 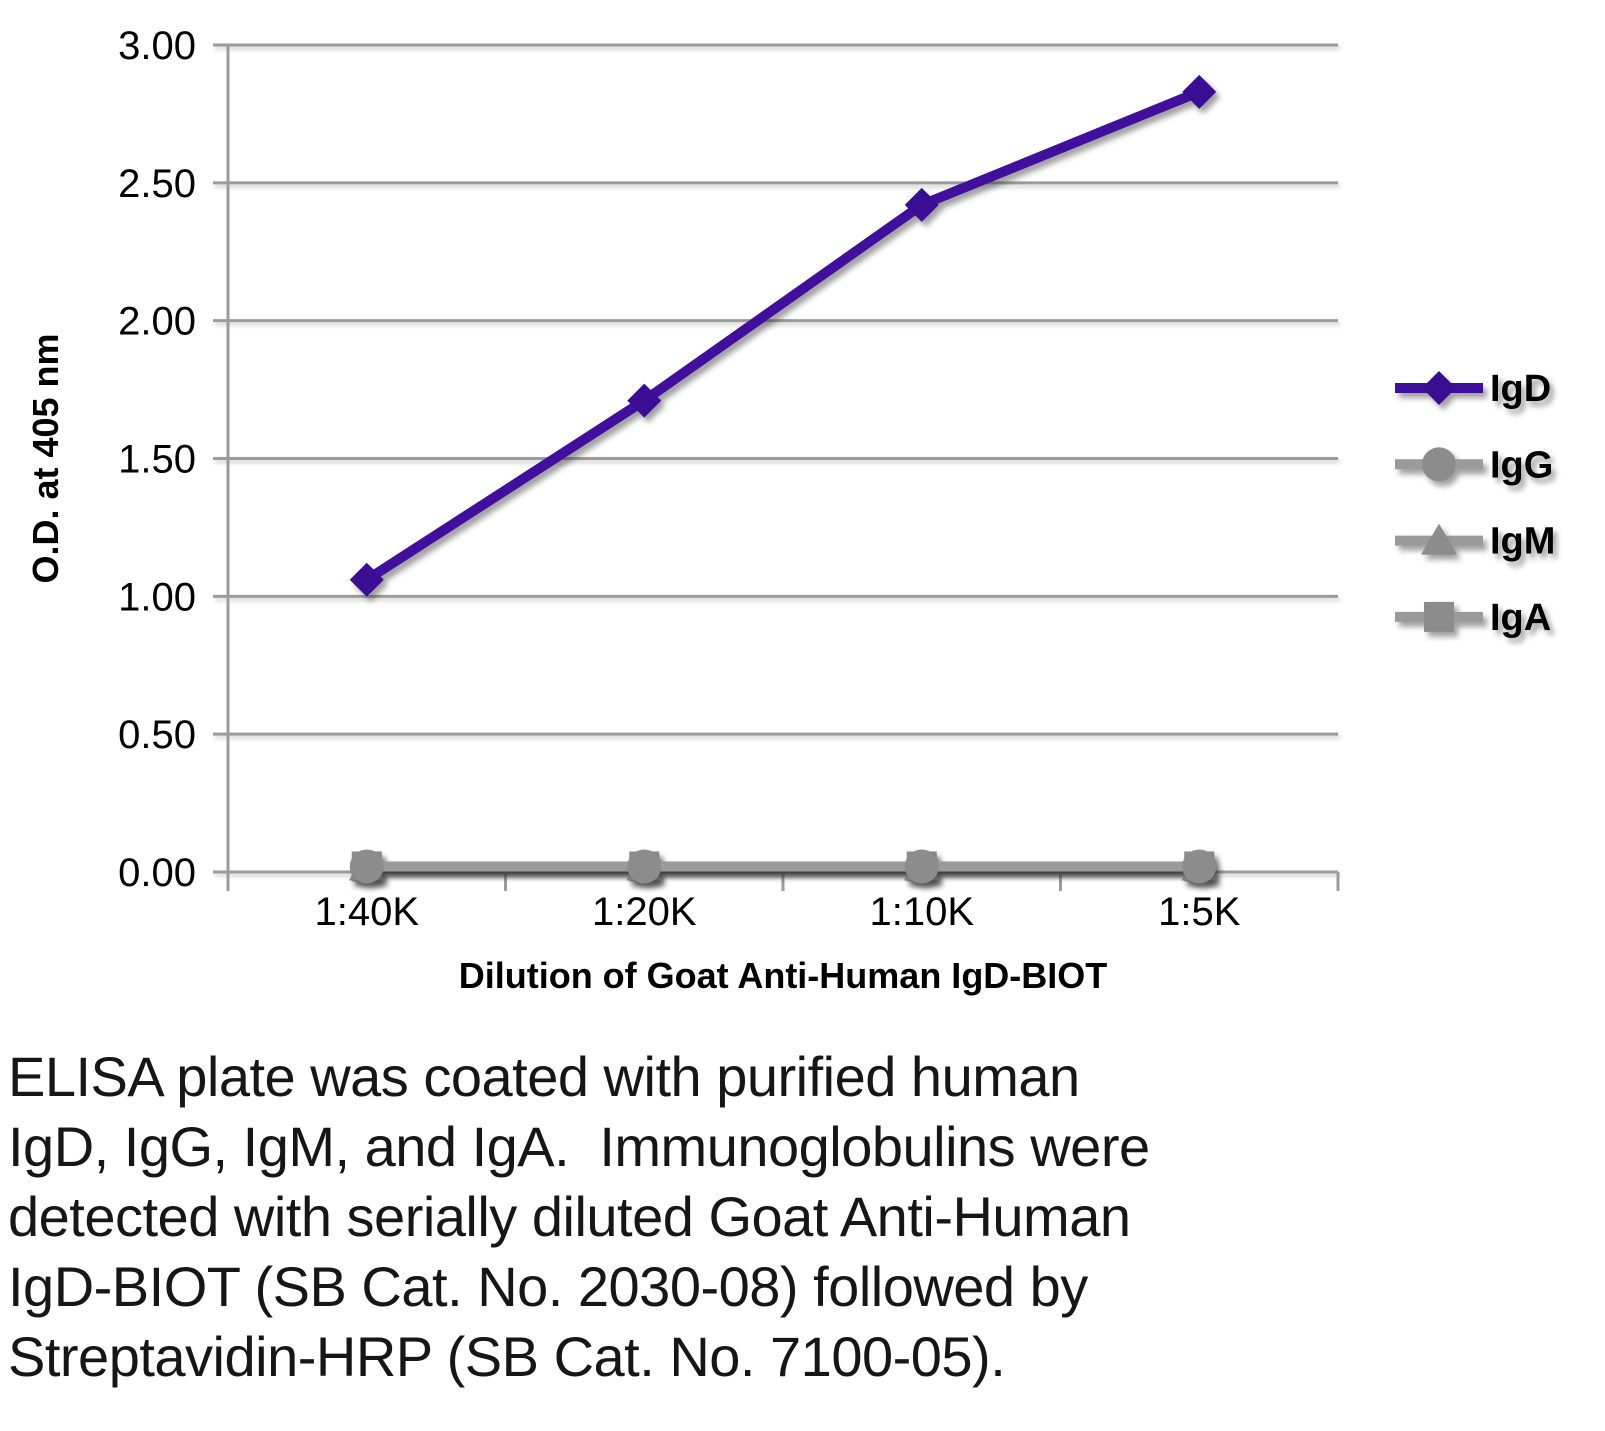 What do you see at coordinates (1521, 465) in the screenshot?
I see `legend-label: IgG` at bounding box center [1521, 465].